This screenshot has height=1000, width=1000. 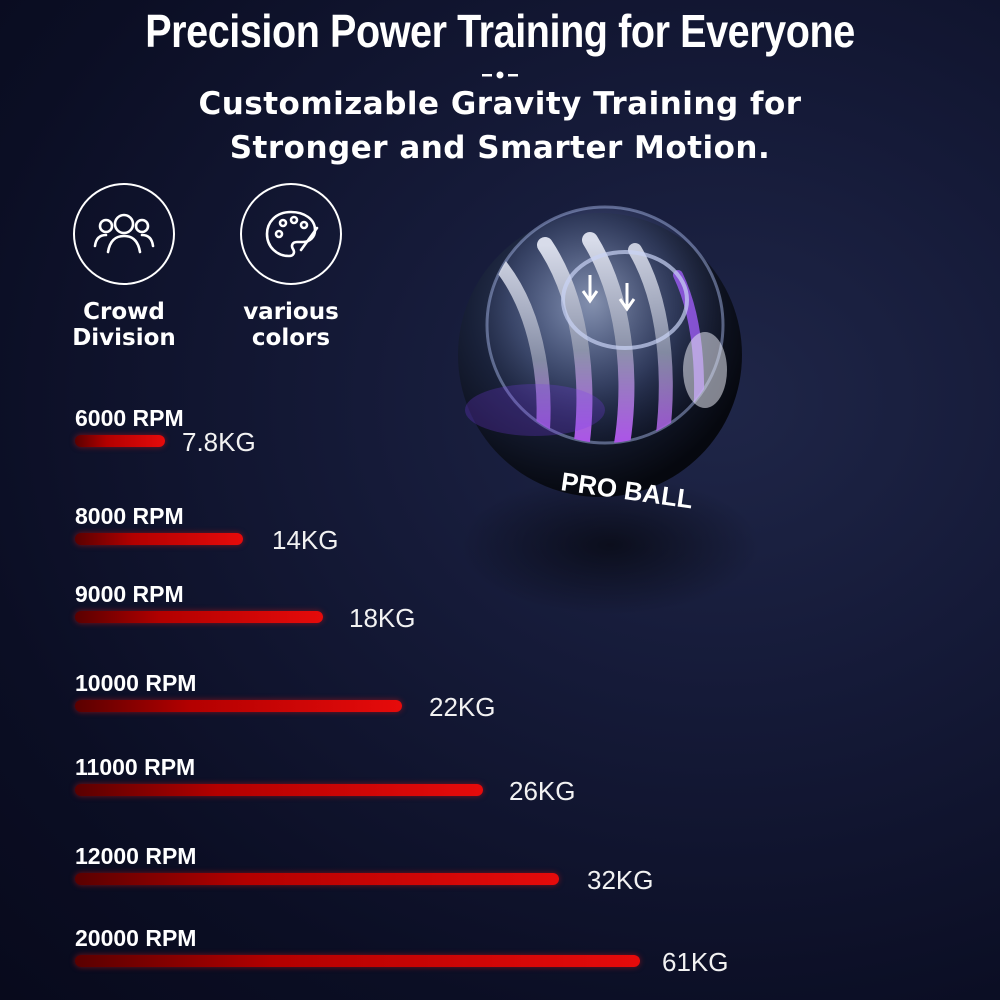 What do you see at coordinates (500, 148) in the screenshot?
I see `subtitle-line-2: Stronger and Smarter Motion.` at bounding box center [500, 148].